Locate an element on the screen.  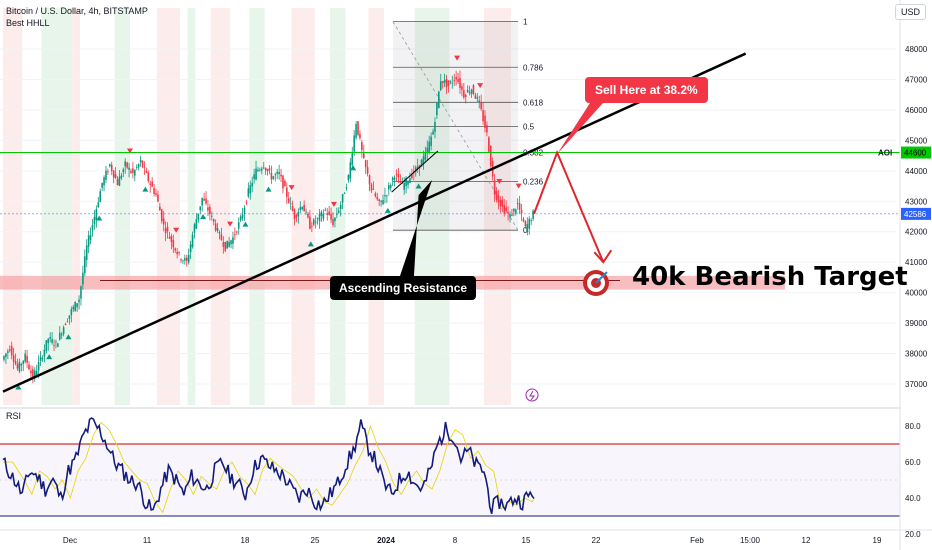
time-tick-label: 15 is located at coordinates (526, 540).